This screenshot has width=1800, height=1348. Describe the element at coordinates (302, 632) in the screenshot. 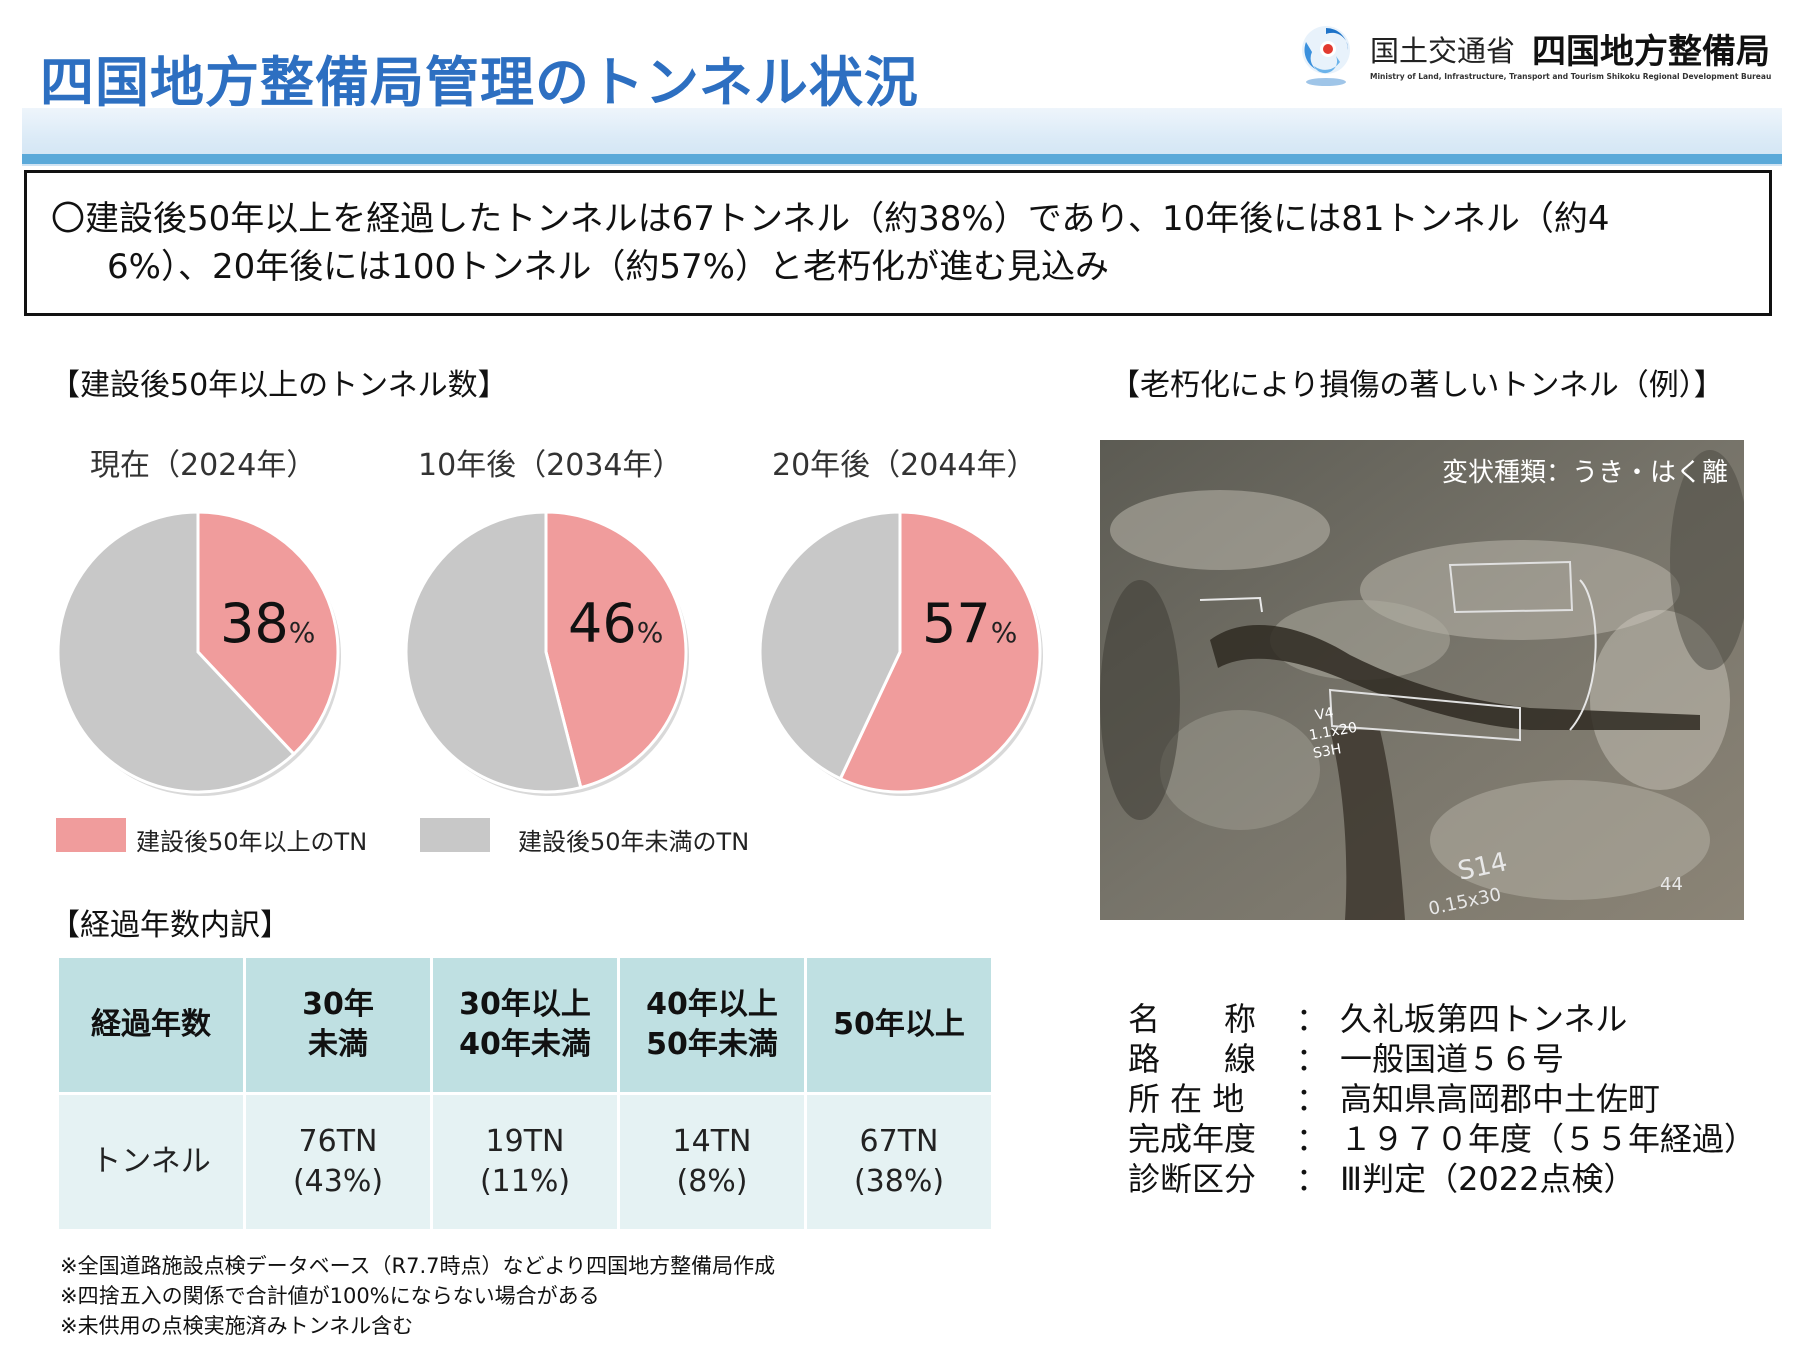

I see `pie-unit-0: %` at that location.